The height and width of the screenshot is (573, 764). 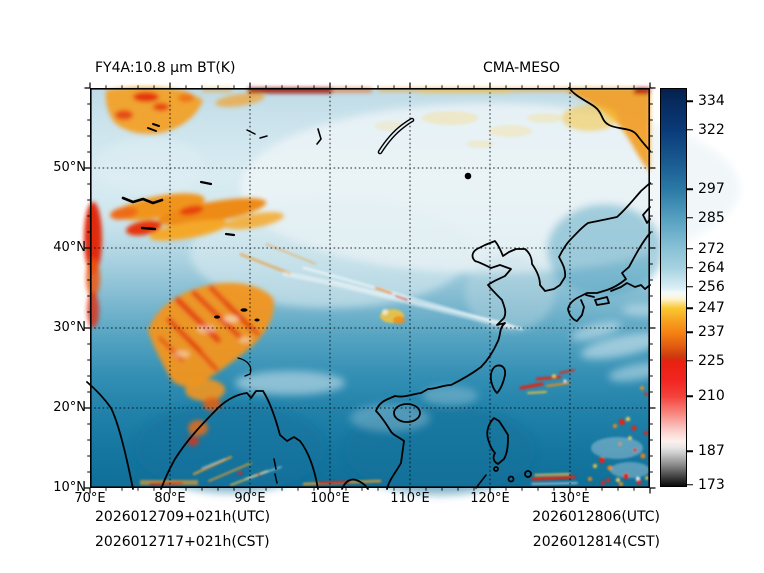 I want to click on y-tick-label: 30°N, so click(x=69, y=327).